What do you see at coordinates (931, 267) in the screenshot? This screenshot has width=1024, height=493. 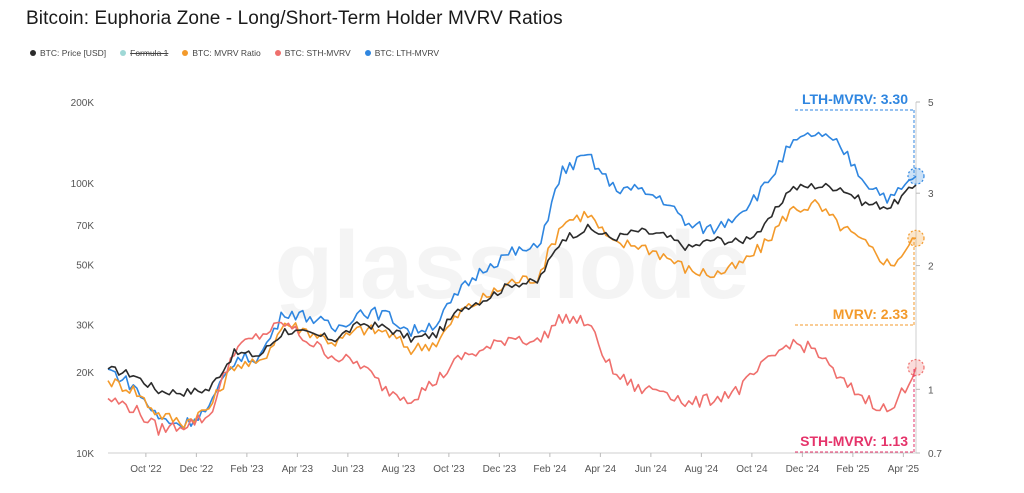 I see `y-right-tick-label: 2` at bounding box center [931, 267].